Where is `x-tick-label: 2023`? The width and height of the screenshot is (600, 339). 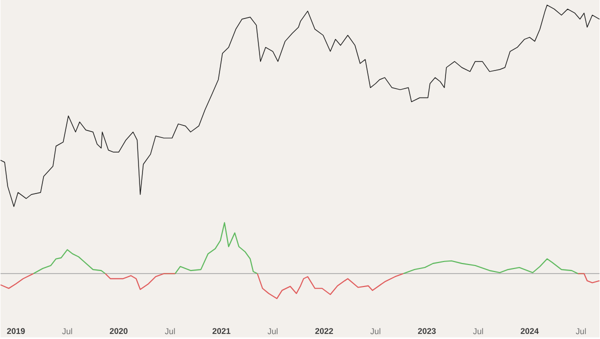
x-tick-label: 2023 is located at coordinates (427, 331).